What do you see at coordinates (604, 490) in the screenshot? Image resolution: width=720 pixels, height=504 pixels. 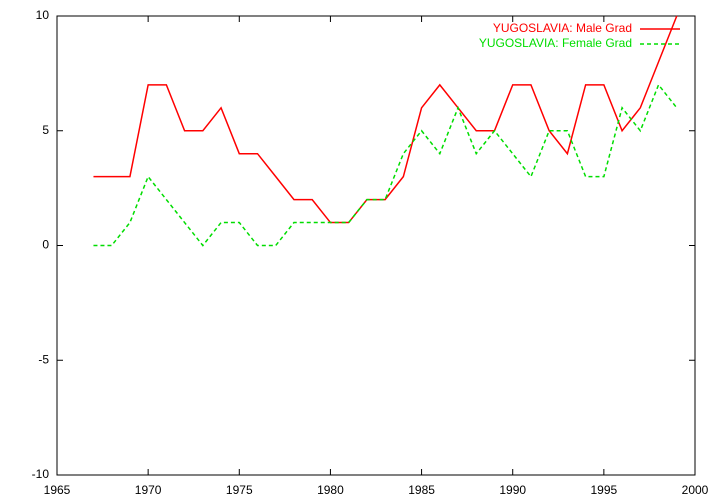 I see `x-tick-label: 1995` at bounding box center [604, 490].